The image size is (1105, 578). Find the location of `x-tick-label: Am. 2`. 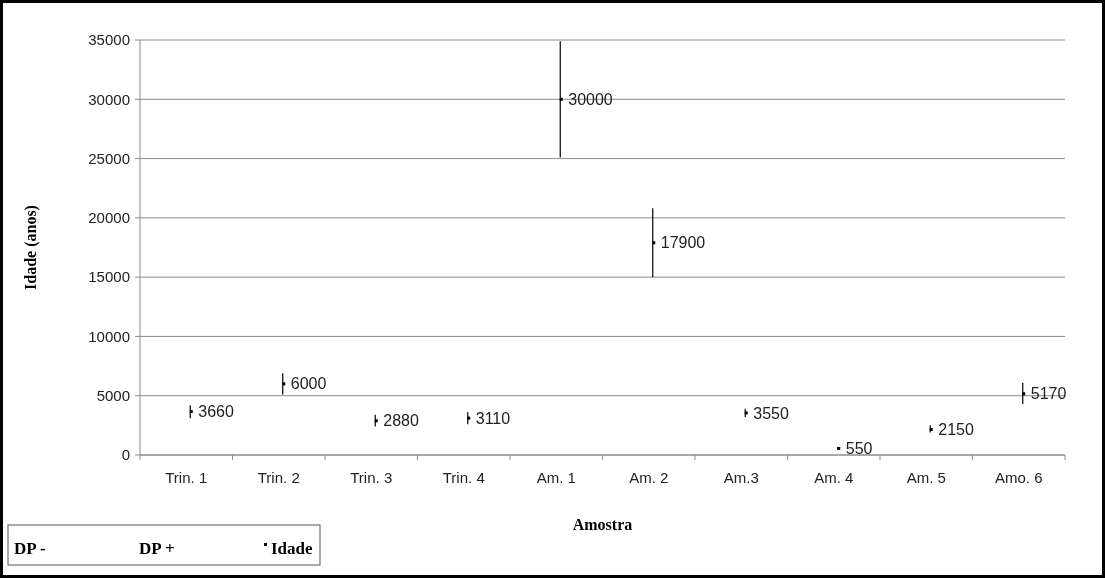

x-tick-label: Am. 2 is located at coordinates (649, 477).